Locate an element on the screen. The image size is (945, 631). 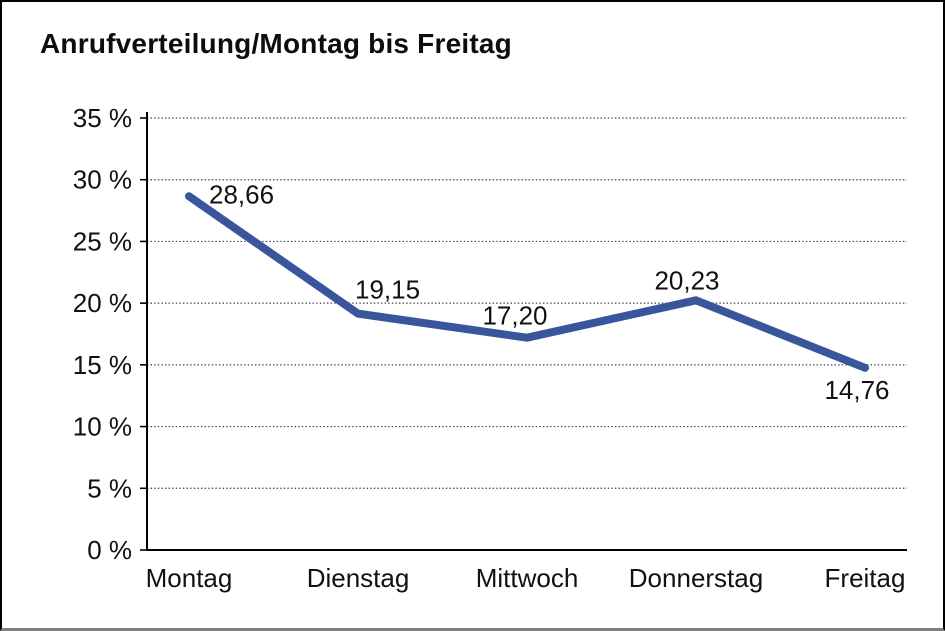
y-tick-label: 35 % is located at coordinates (102, 118).